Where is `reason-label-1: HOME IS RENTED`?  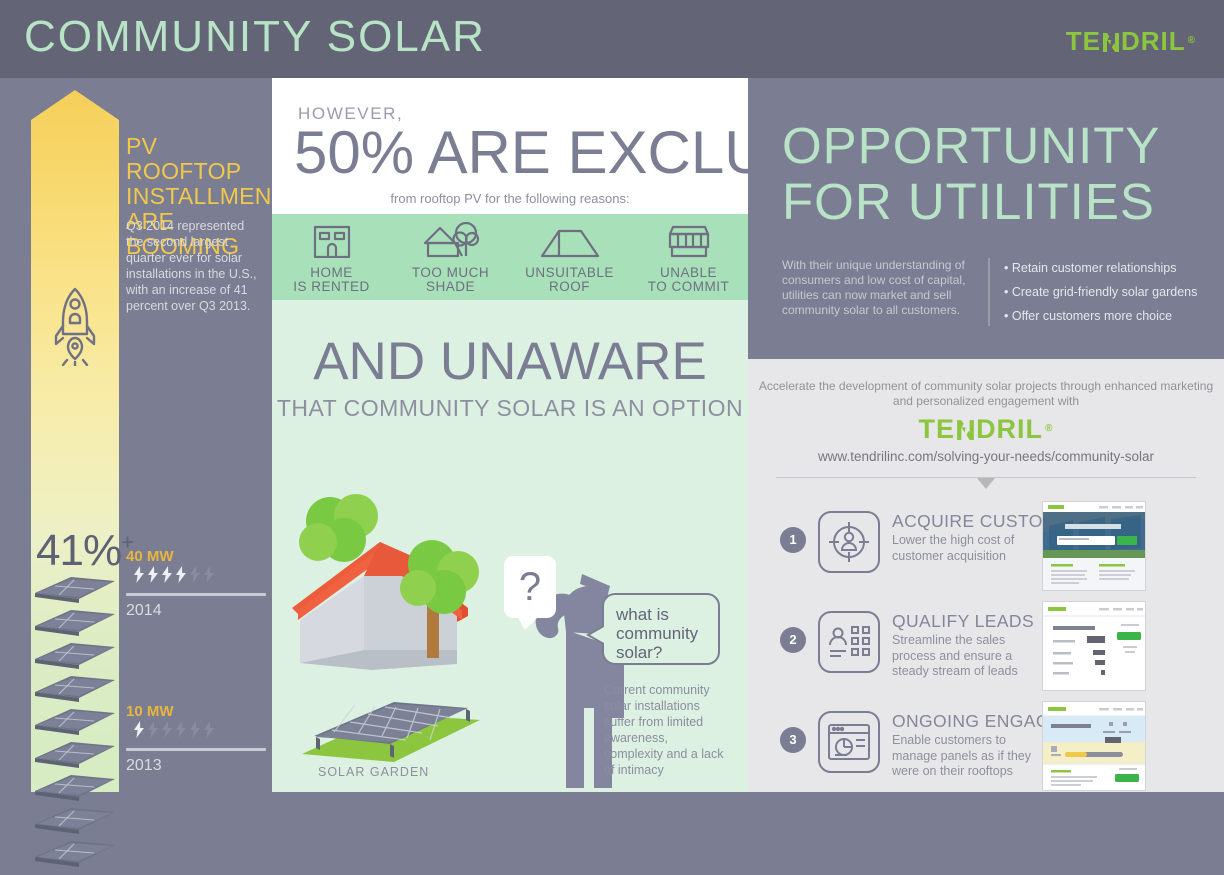 reason-label-1: HOME IS RENTED is located at coordinates (331, 279).